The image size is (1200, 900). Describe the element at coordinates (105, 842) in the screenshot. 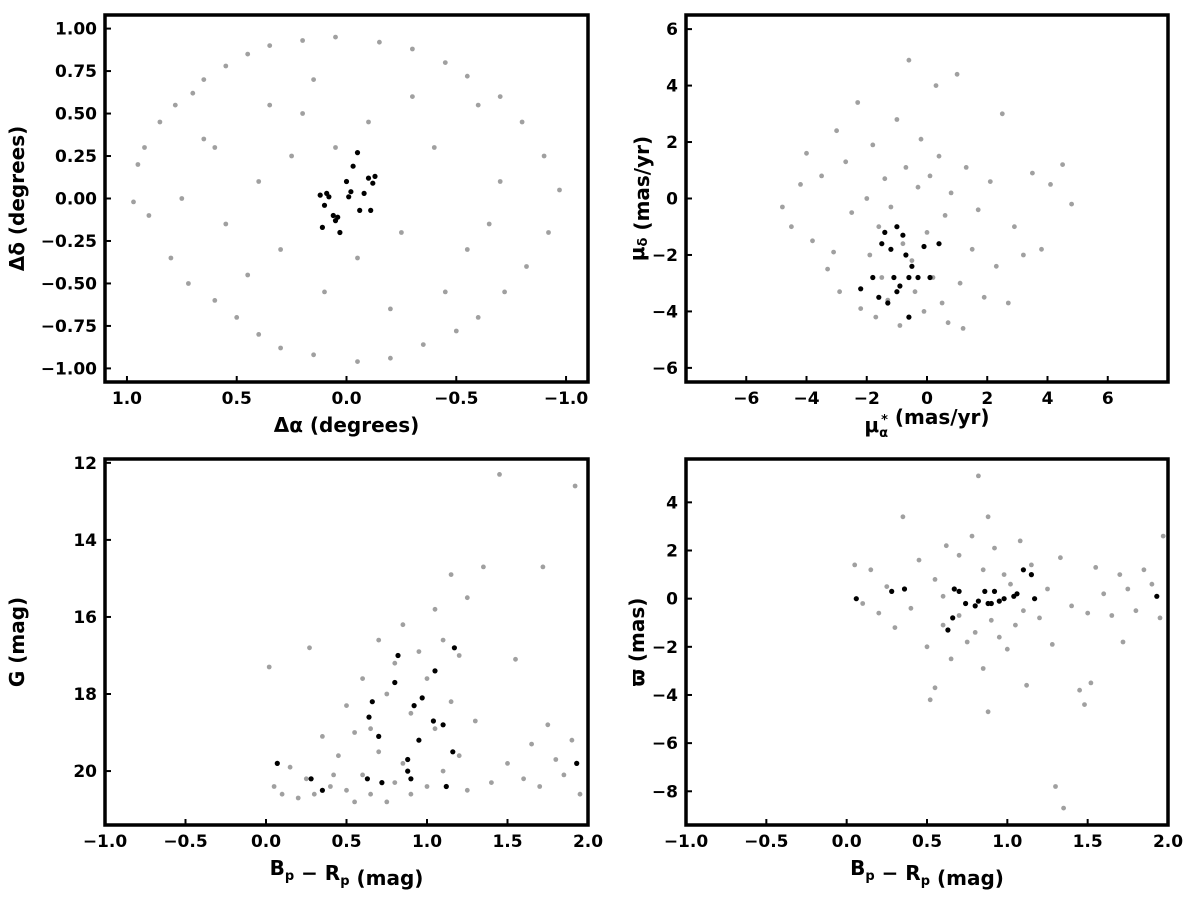

I see `x-tick-label: −1.0` at that location.